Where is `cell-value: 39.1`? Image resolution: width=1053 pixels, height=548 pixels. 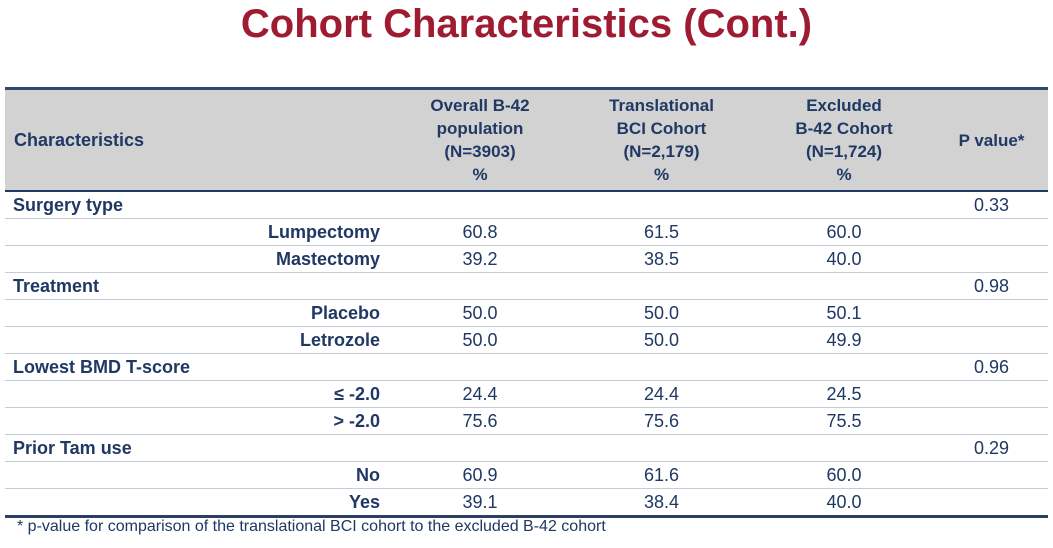 cell-value: 39.1 is located at coordinates (480, 502).